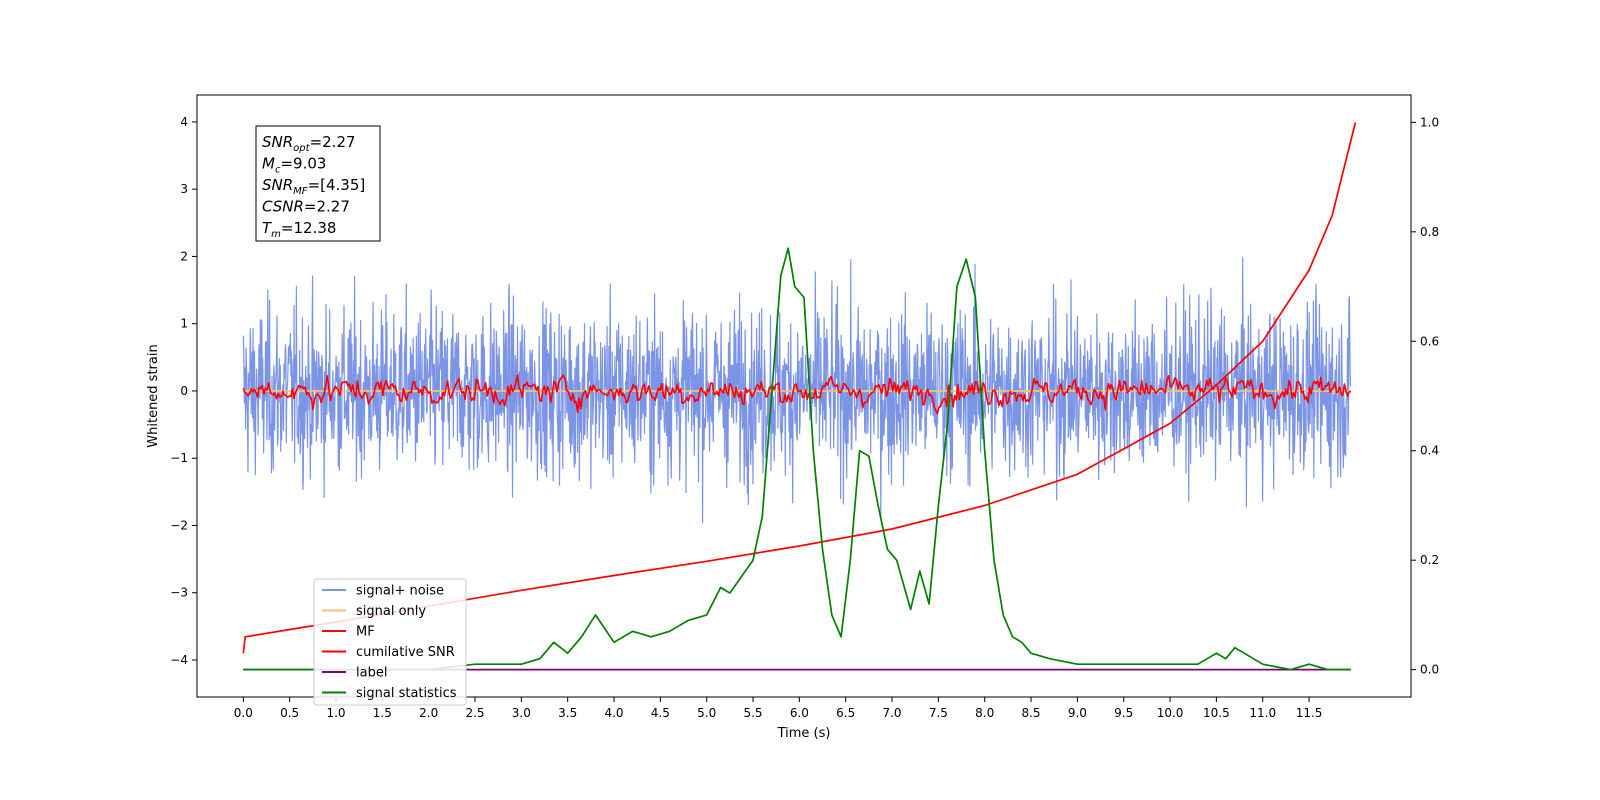 Image resolution: width=1600 pixels, height=800 pixels. I want to click on x-tick-label: 7.0, so click(891, 713).